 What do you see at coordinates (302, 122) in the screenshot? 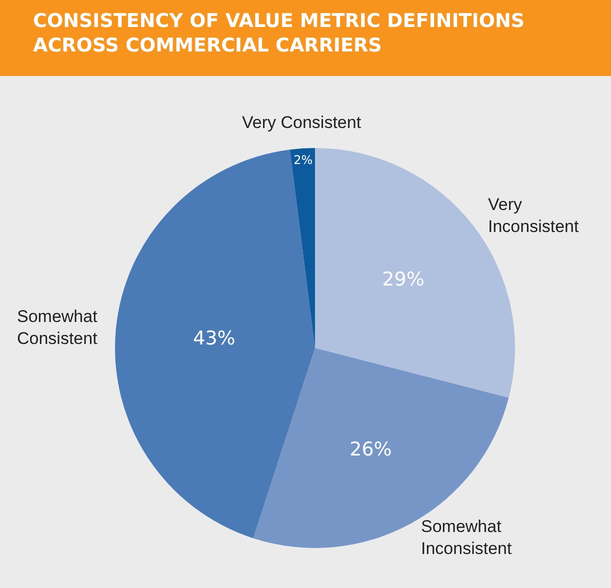
I see `slice-label: Very Consistent` at bounding box center [302, 122].